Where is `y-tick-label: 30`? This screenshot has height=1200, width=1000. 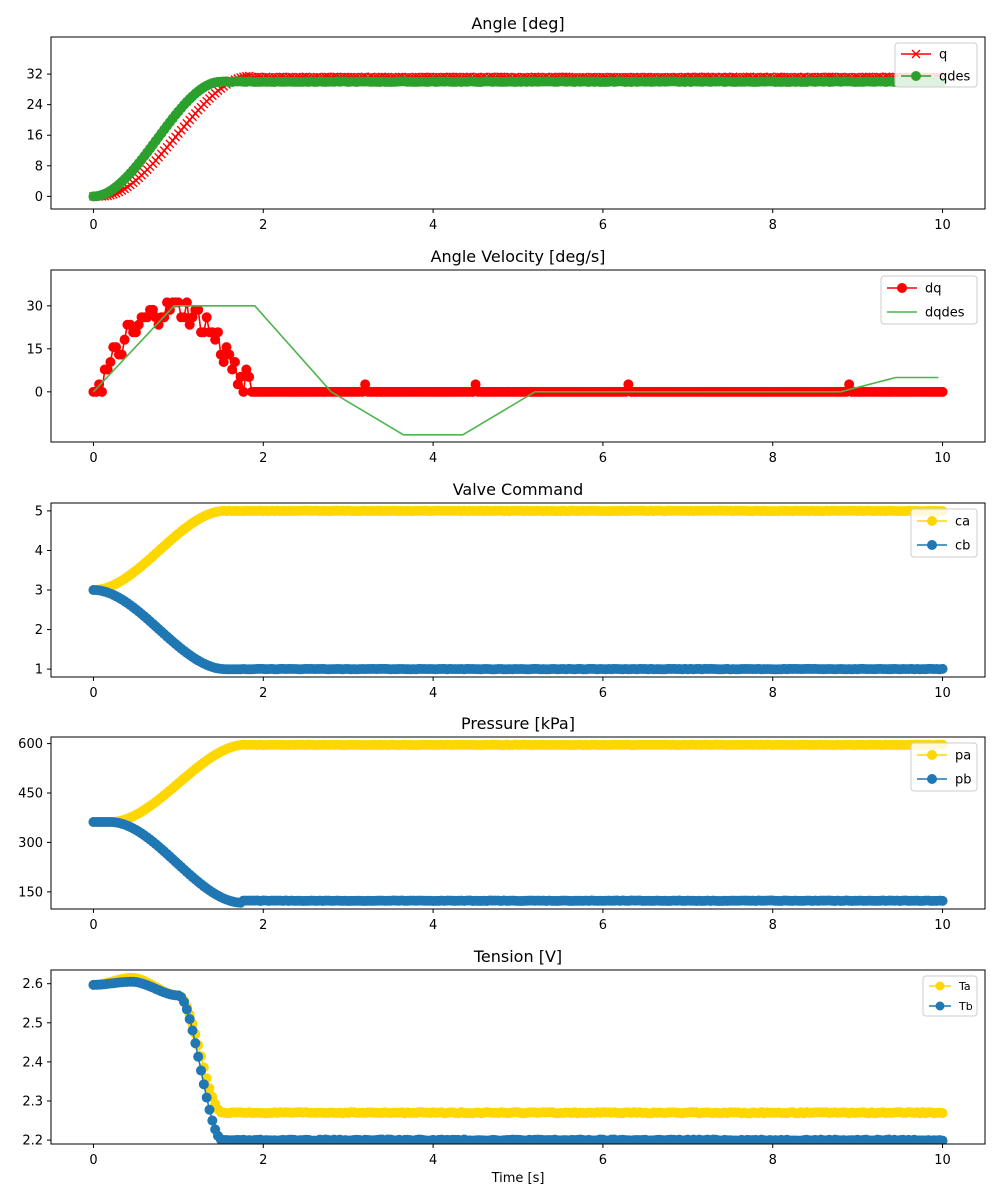 y-tick-label: 30 is located at coordinates (34, 306).